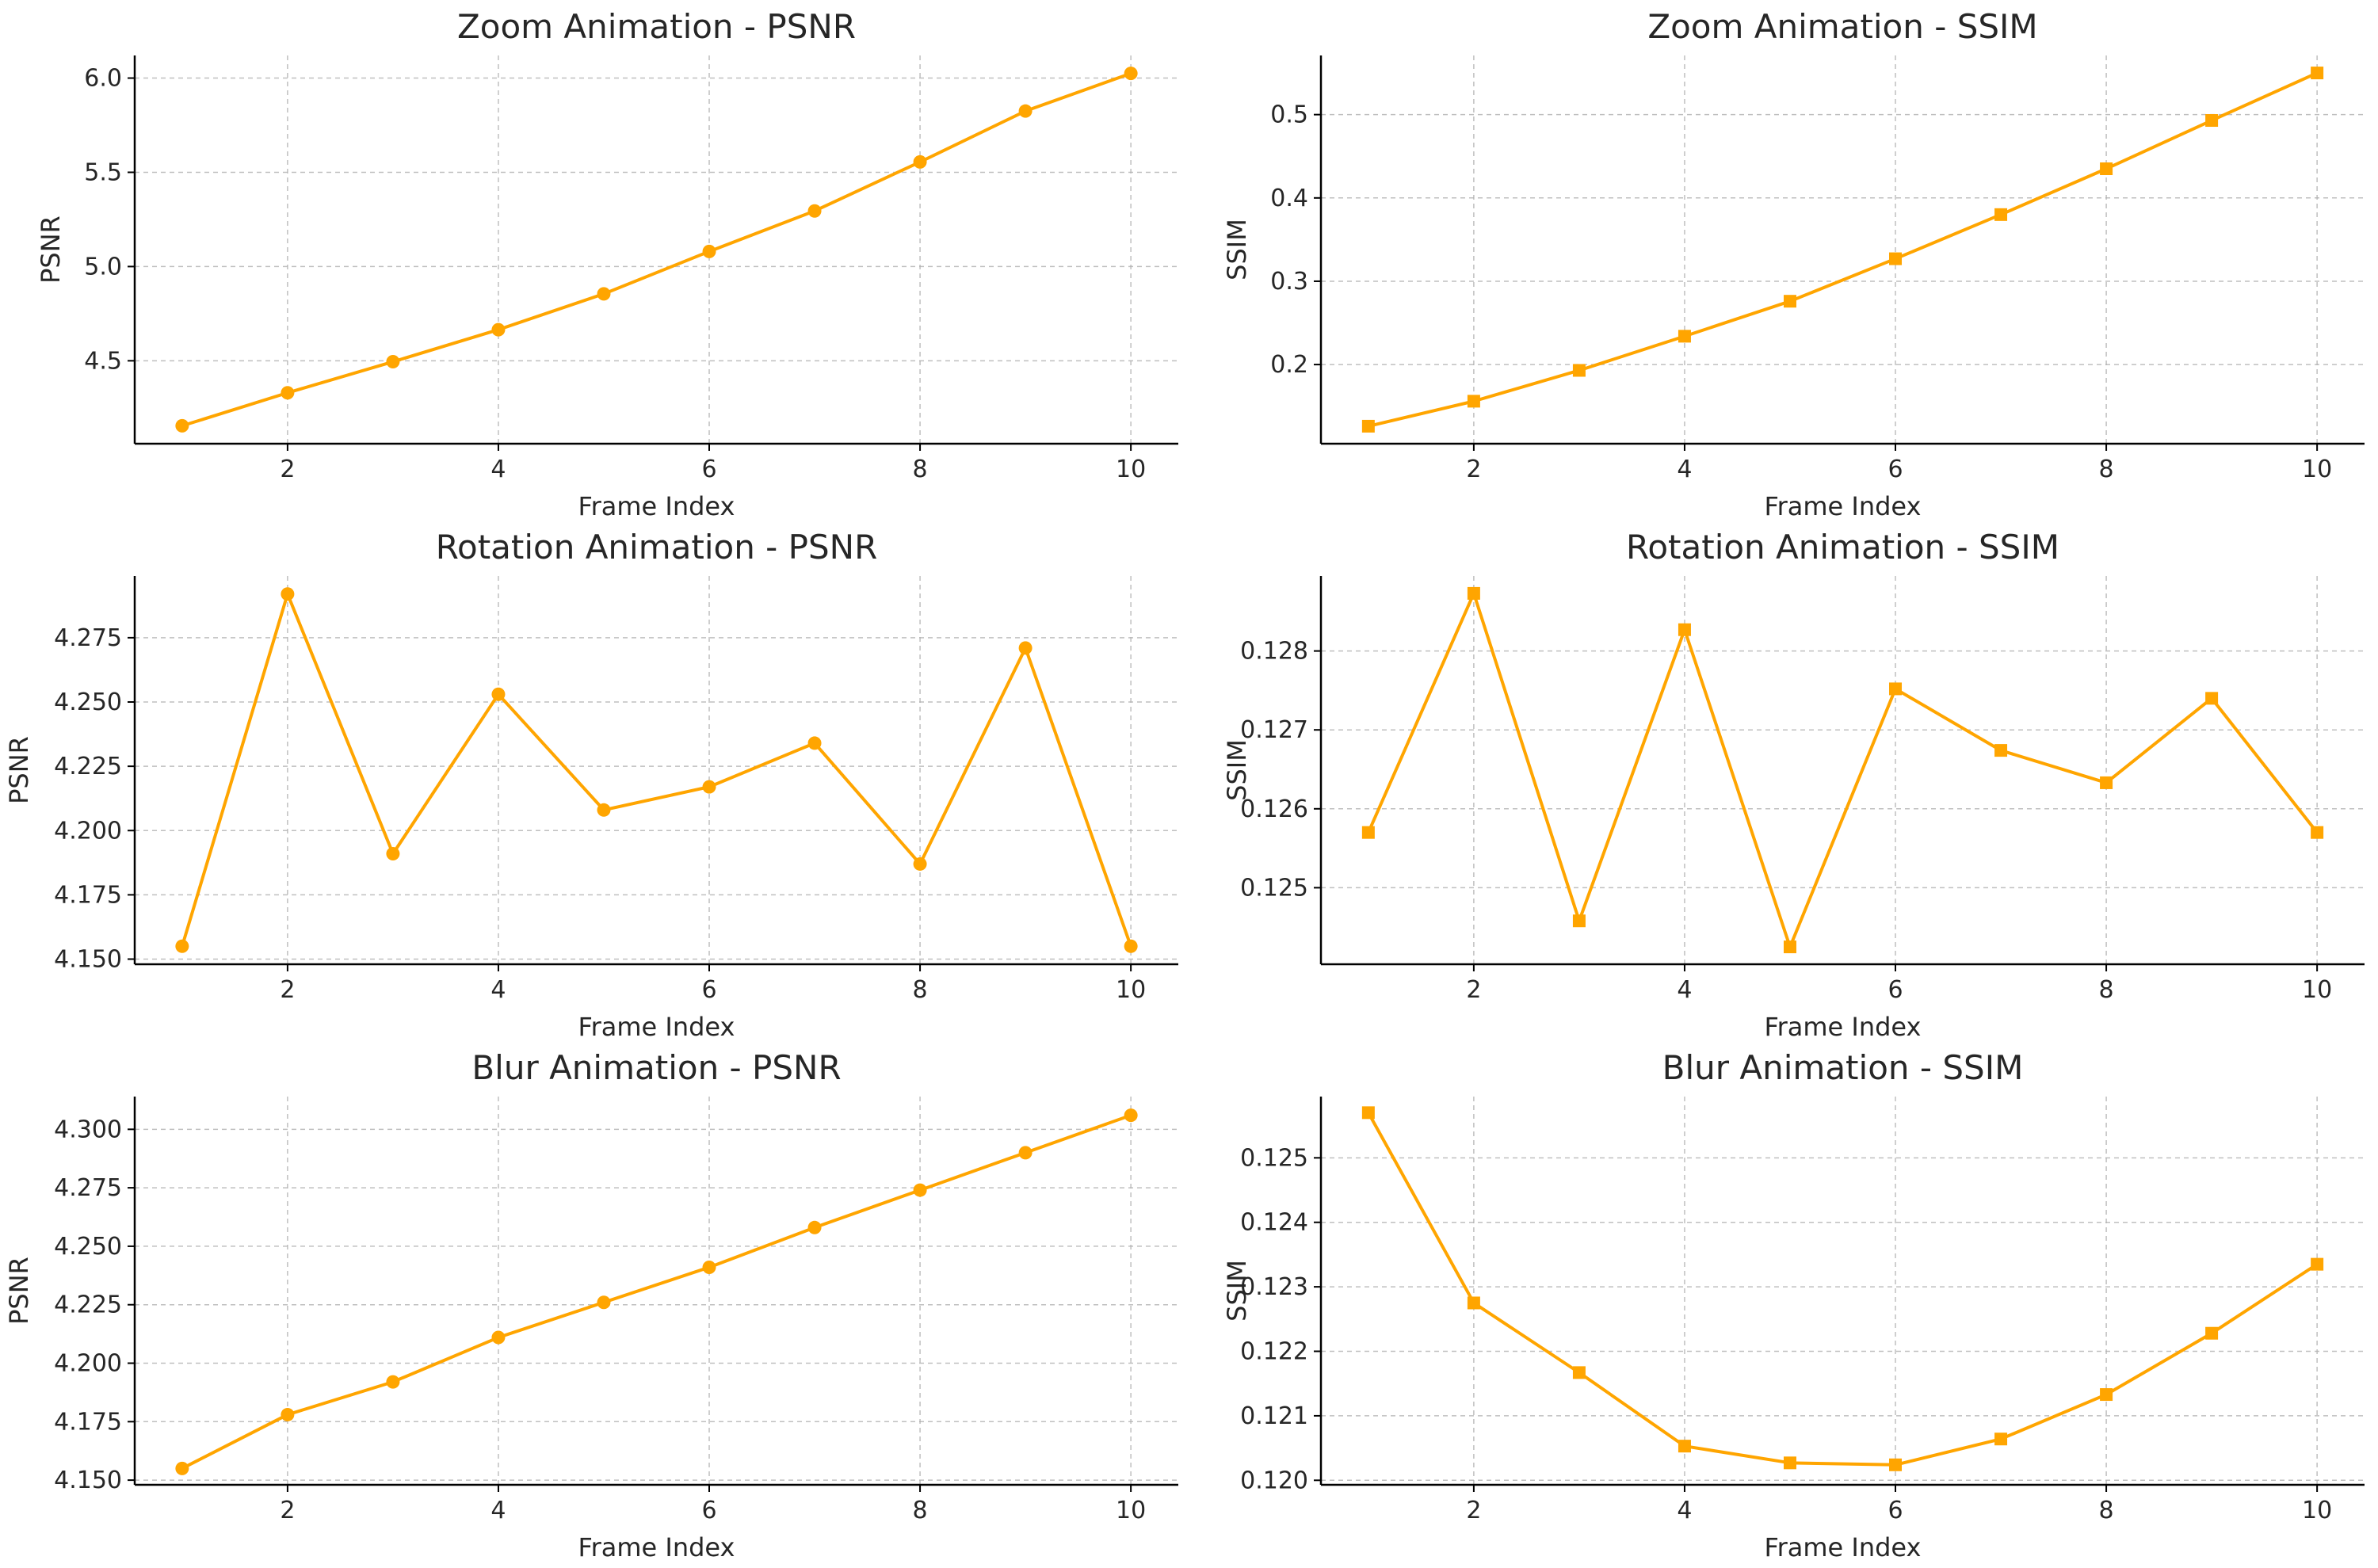 The width and height of the screenshot is (2378, 1568). Describe the element at coordinates (103, 266) in the screenshot. I see `y-tick-label: 5.0` at that location.